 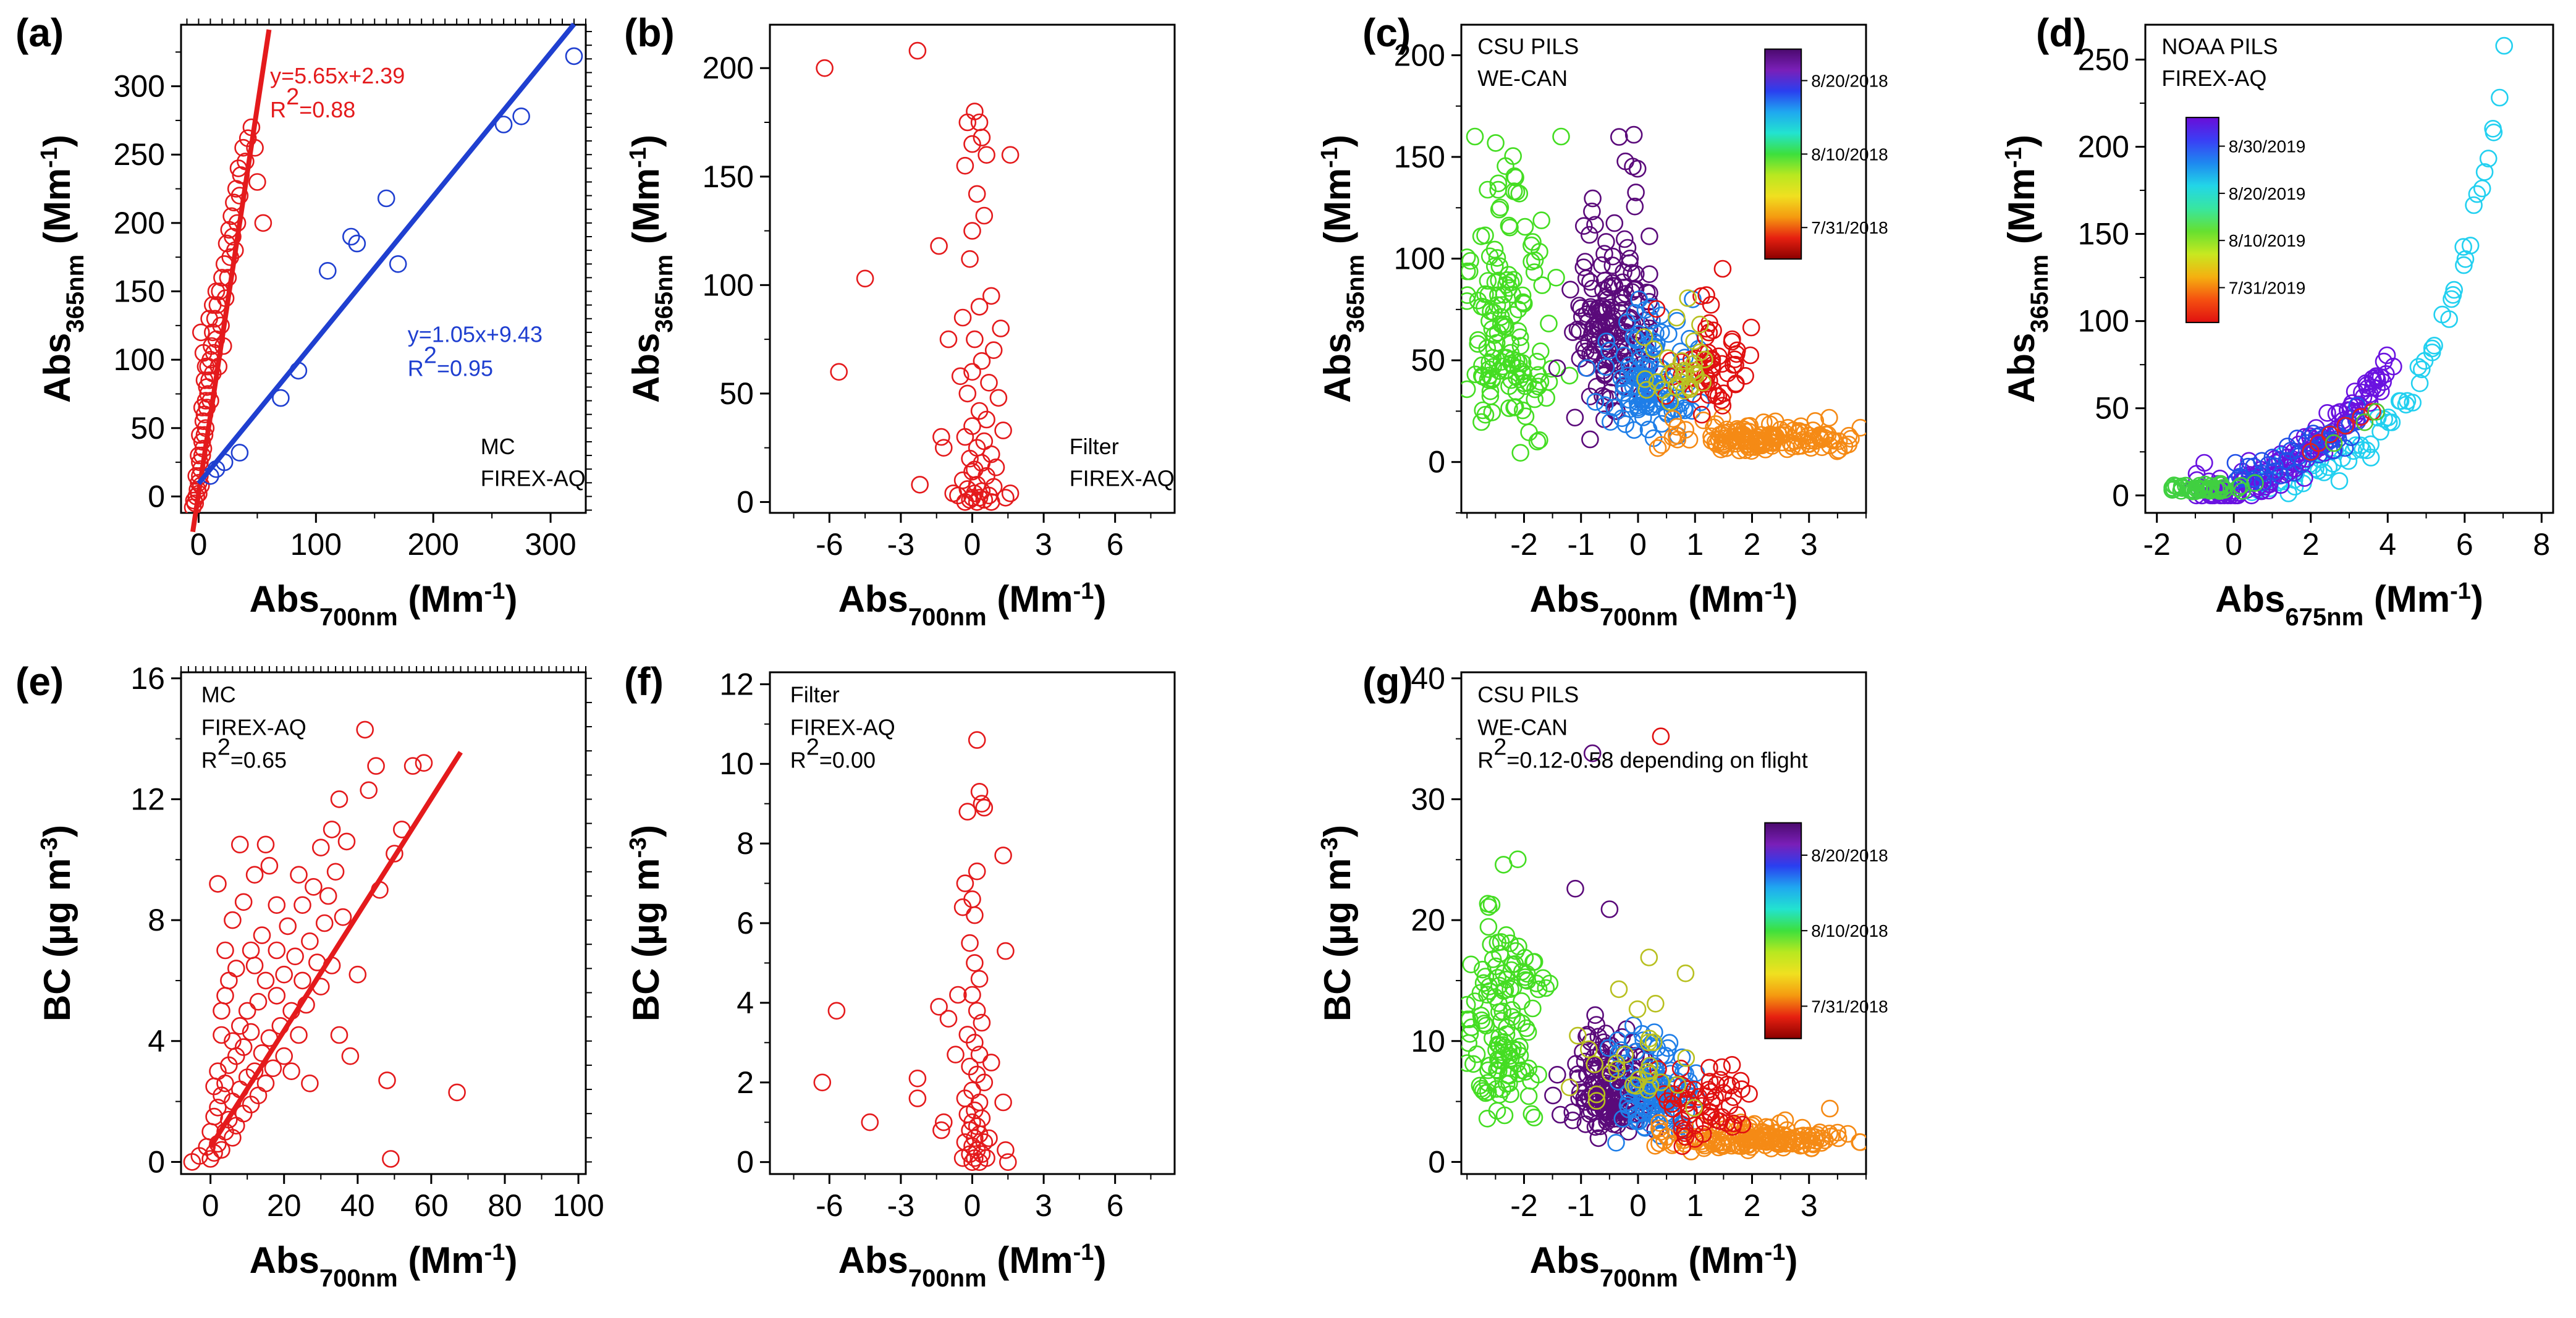 What do you see at coordinates (2103, 322) in the screenshot?
I see `y-tick-label: 100` at bounding box center [2103, 322].